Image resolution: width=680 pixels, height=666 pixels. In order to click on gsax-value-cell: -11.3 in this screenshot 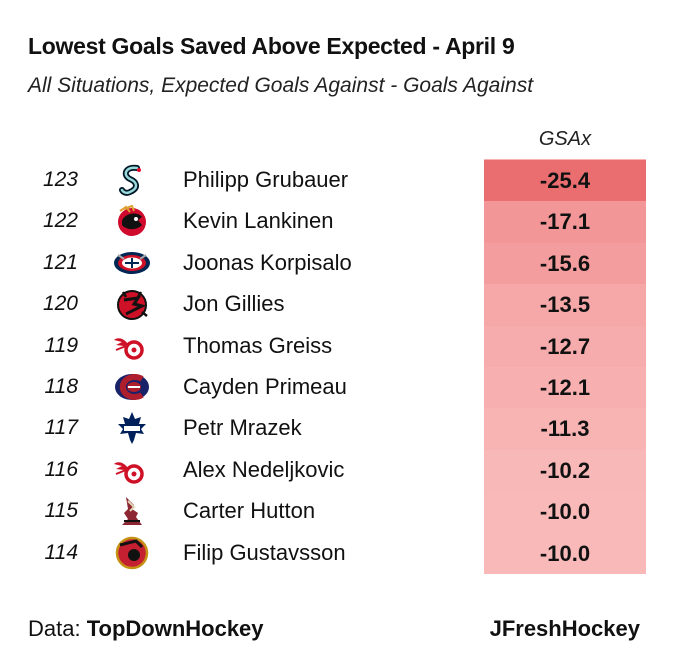, I will do `click(565, 429)`.